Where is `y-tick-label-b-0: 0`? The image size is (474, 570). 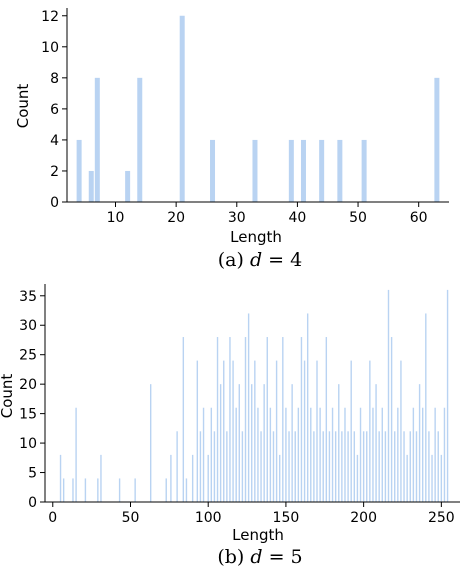
y-tick-label-b-0: 0 is located at coordinates (32, 503).